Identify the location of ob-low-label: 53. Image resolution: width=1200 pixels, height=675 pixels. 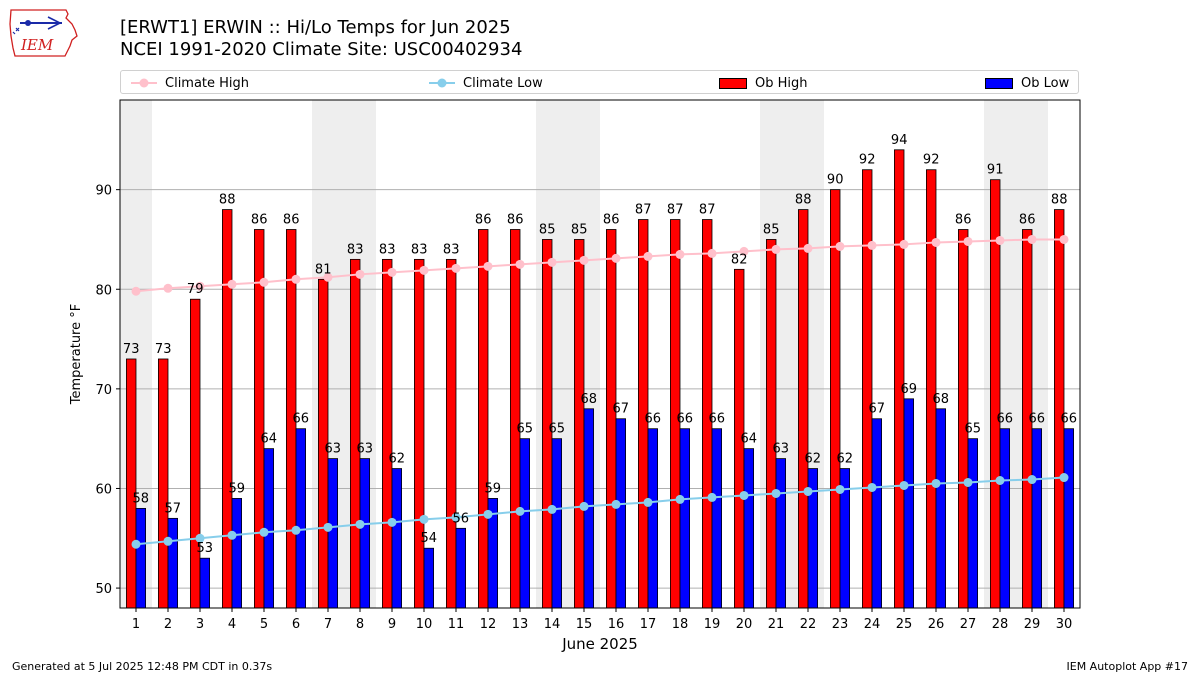
(205, 548).